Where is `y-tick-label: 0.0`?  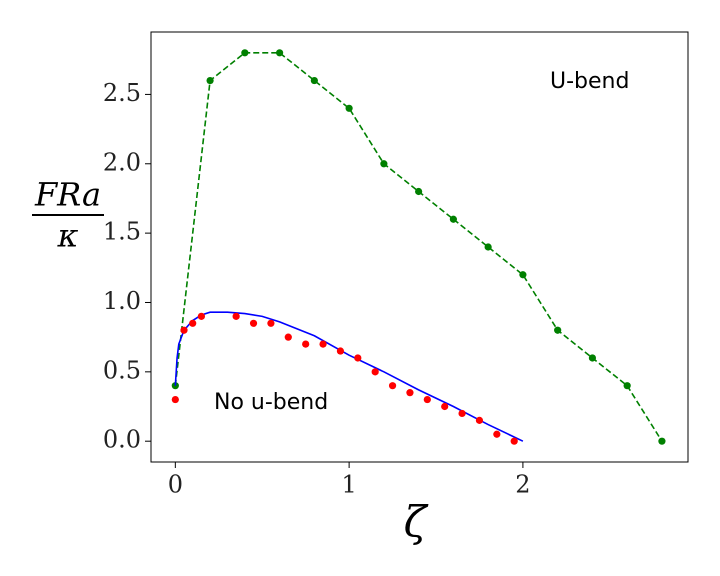 y-tick-label: 0.0 is located at coordinates (122, 440).